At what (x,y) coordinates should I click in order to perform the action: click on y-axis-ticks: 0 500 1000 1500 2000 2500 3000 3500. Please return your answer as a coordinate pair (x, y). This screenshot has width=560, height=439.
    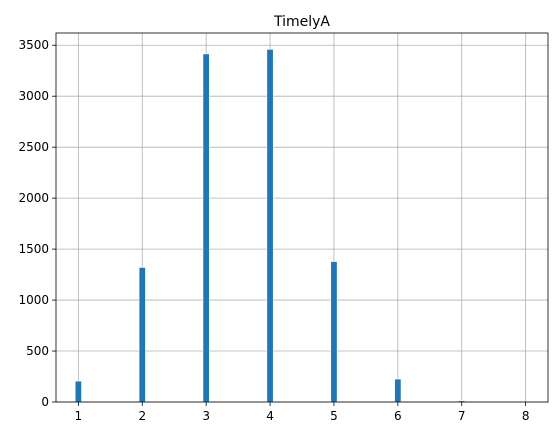
    Looking at the image, I should click on (37, 223).